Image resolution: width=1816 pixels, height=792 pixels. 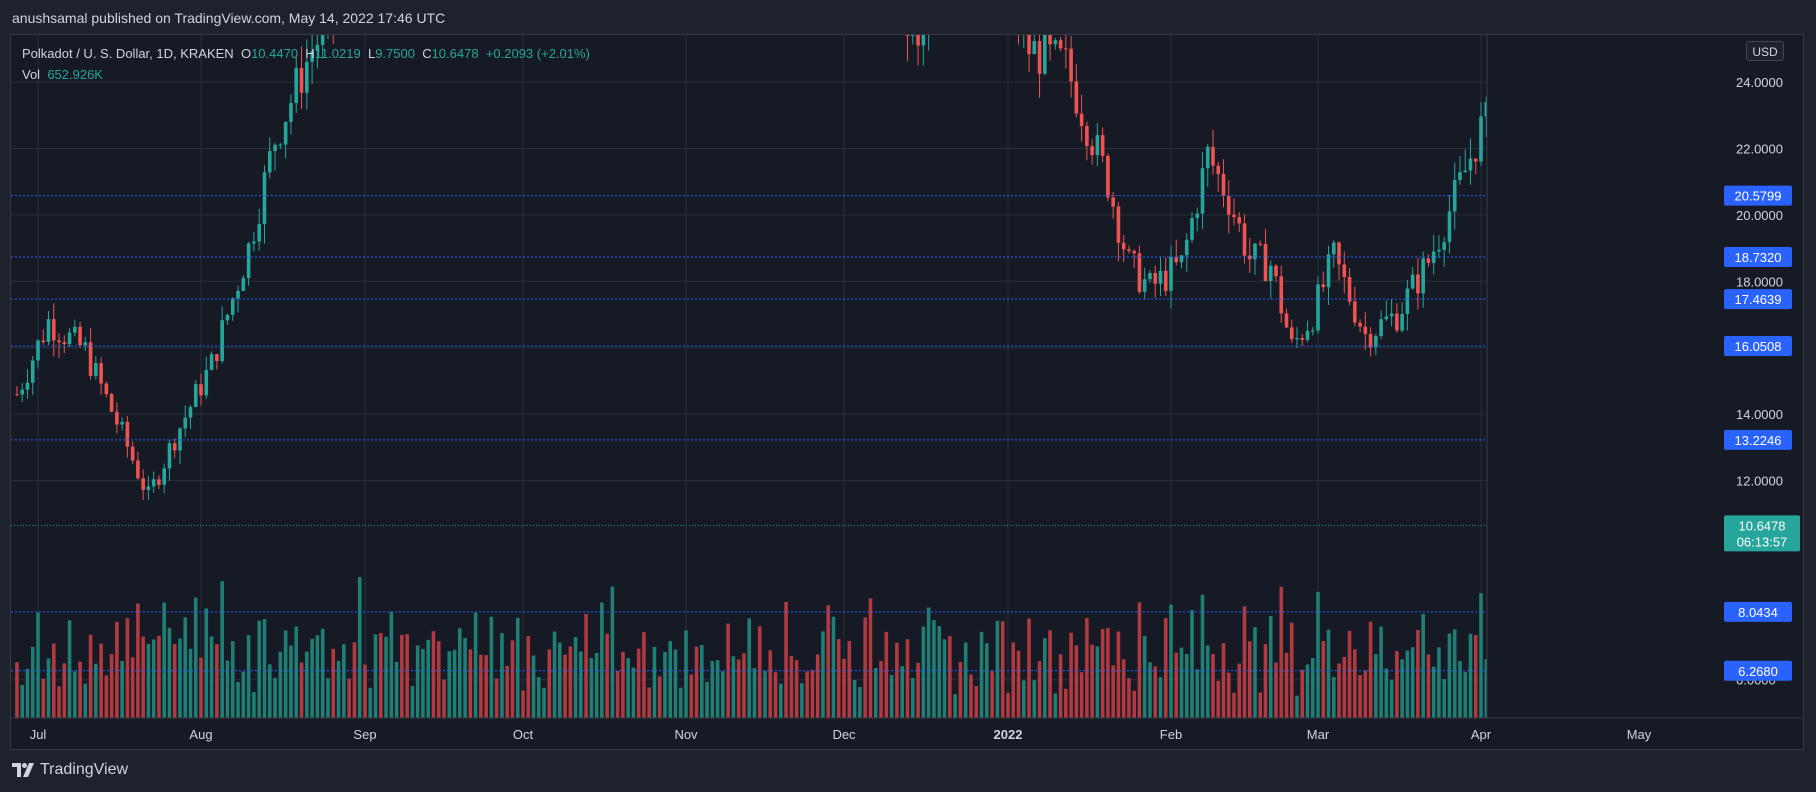 I want to click on level-label: 20.5799, so click(x=1758, y=196).